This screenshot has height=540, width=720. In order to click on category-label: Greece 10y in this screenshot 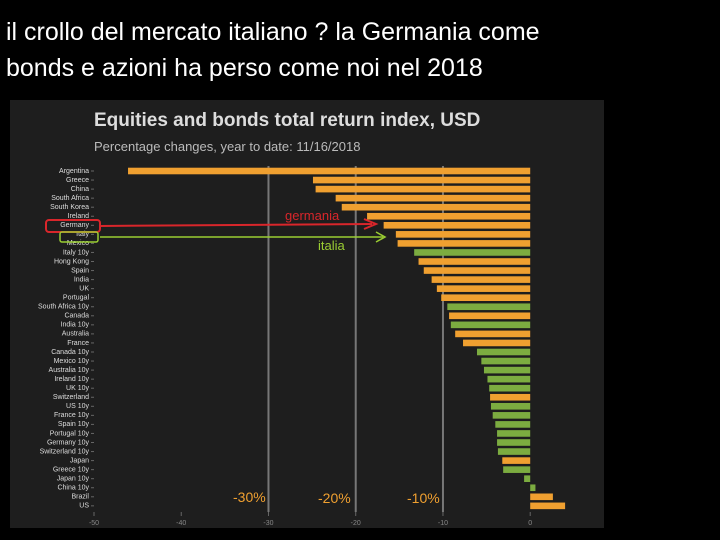, I will do `click(71, 469)`.